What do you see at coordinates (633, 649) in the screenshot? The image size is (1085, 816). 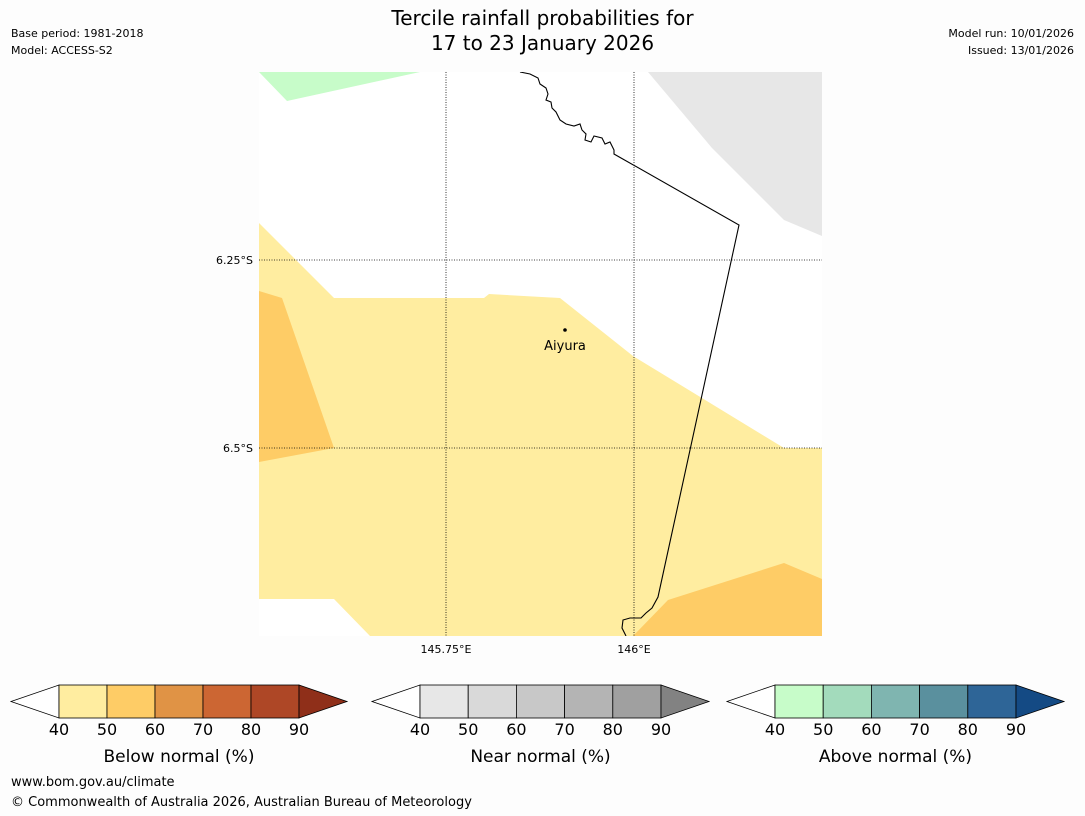 I see `lon-label-146: 146°E` at bounding box center [633, 649].